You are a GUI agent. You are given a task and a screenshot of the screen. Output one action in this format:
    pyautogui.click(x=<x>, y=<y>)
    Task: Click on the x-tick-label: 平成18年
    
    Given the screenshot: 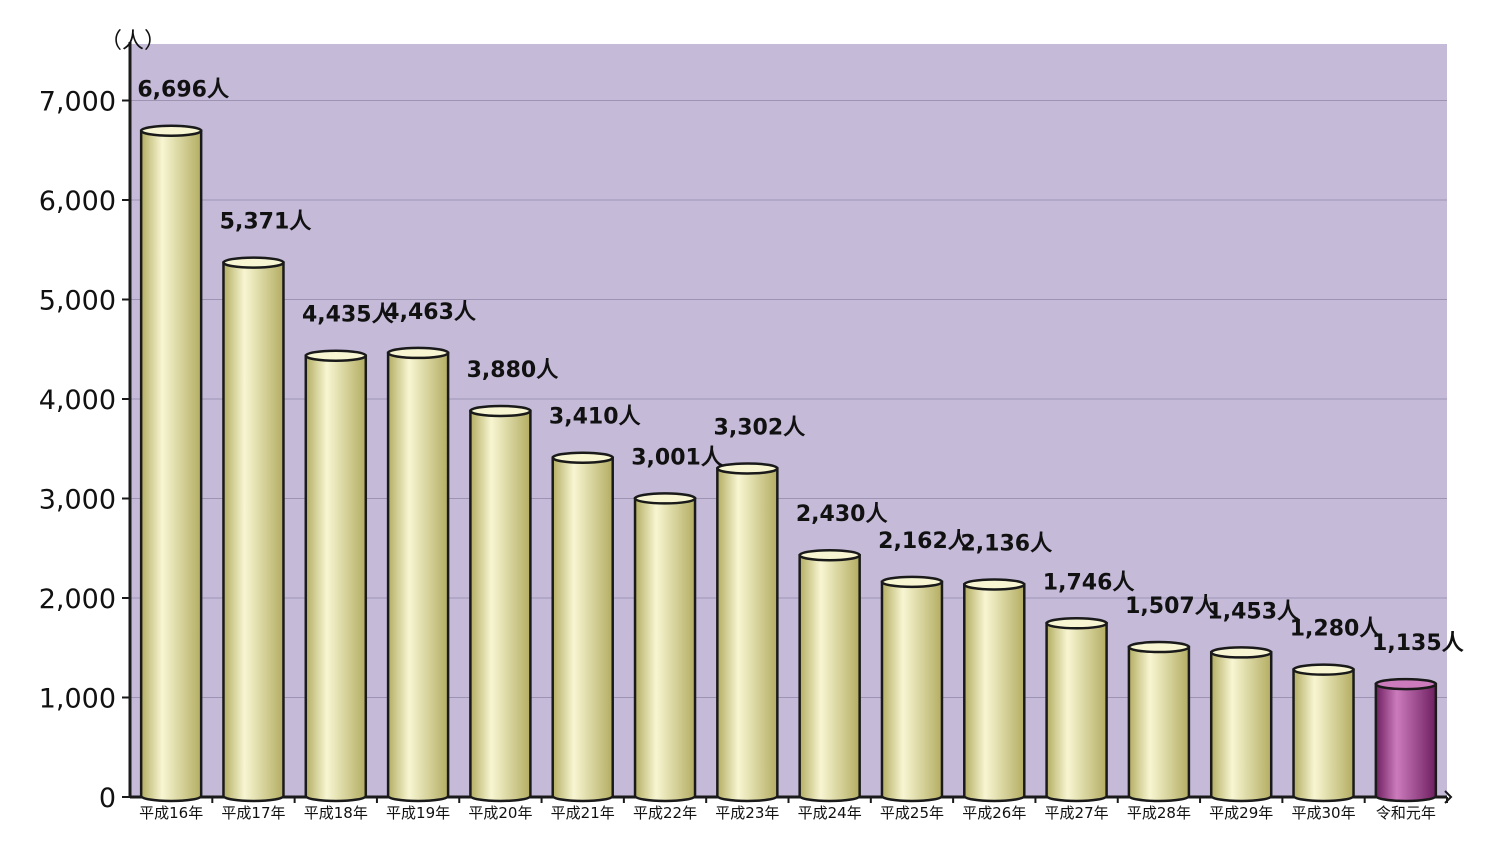 What is the action you would take?
    pyautogui.click(x=336, y=813)
    